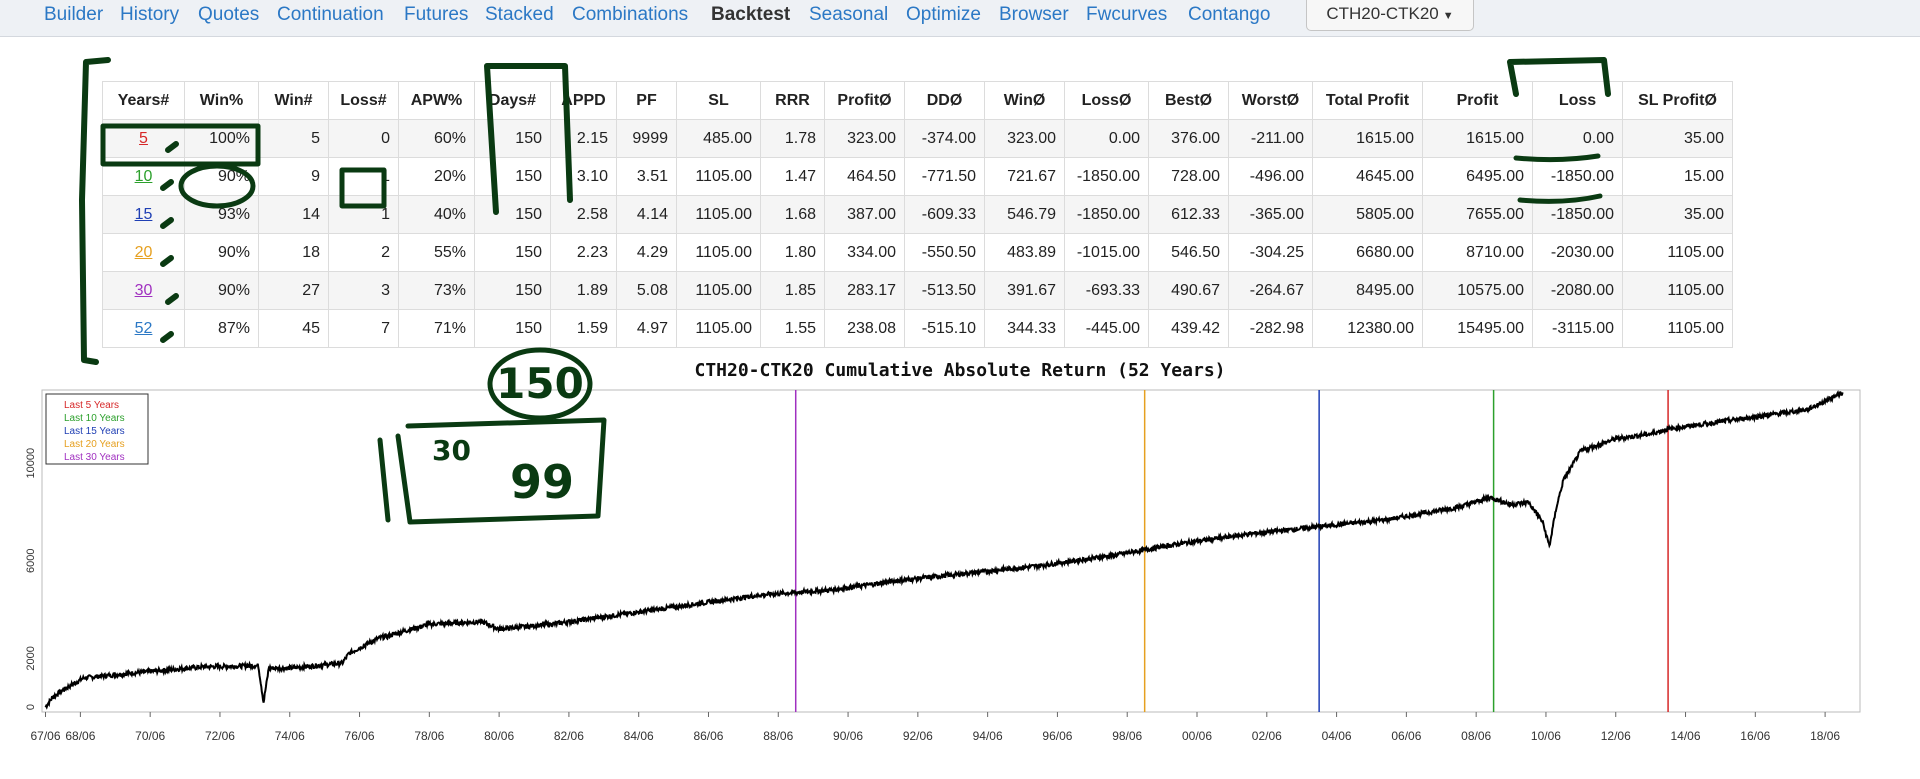 This screenshot has height=779, width=1920. What do you see at coordinates (1677, 214) in the screenshot?
I see `table-cell: 35.00` at bounding box center [1677, 214].